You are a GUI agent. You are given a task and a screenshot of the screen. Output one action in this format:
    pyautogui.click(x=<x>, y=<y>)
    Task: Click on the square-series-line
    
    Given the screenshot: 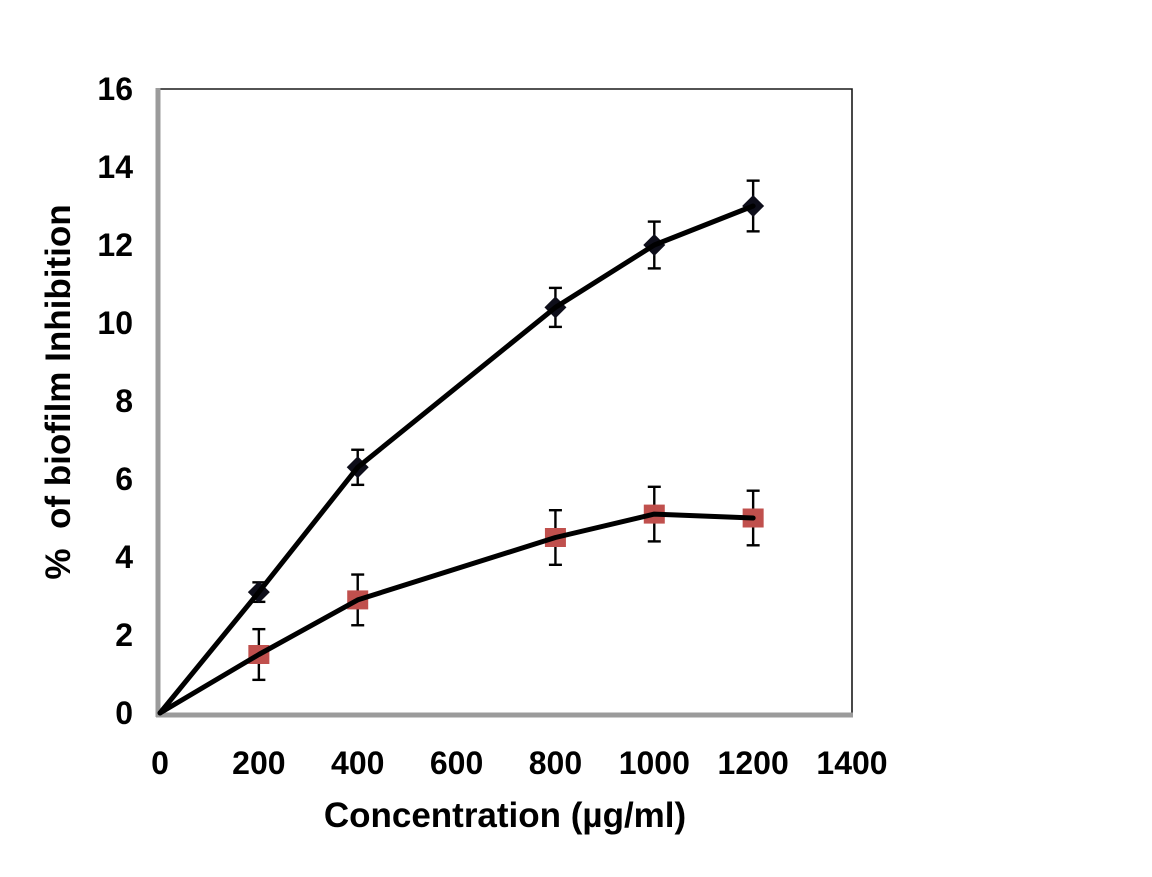 What is the action you would take?
    pyautogui.click(x=456, y=613)
    